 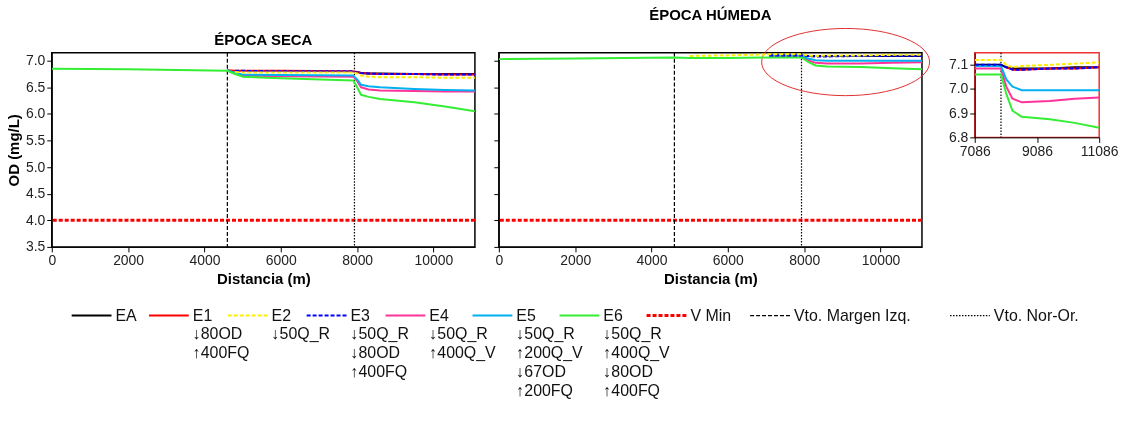 I want to click on y-axis-title: OD (mg/L), so click(x=13, y=150).